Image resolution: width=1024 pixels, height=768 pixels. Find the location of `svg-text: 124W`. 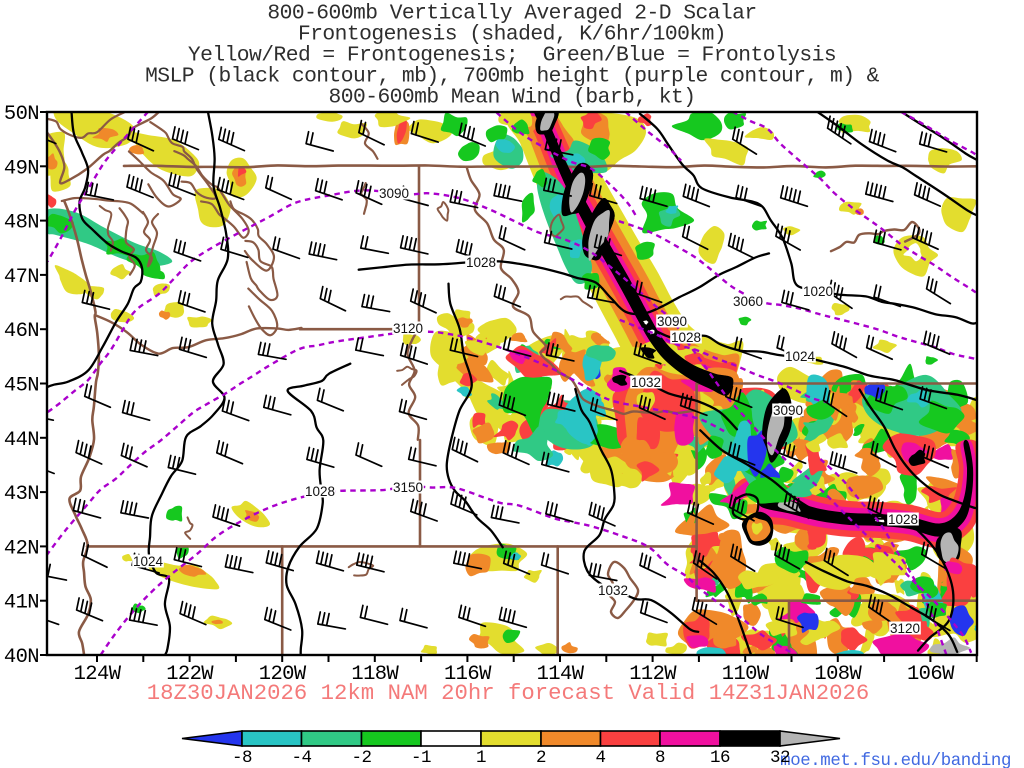

svg-text: 124W is located at coordinates (98, 674).